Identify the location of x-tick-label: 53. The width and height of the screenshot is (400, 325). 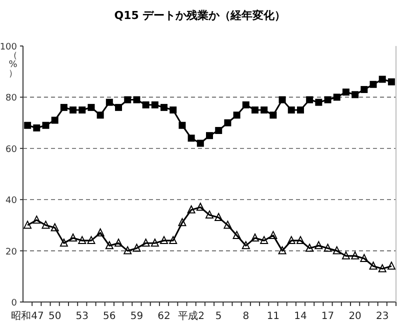
(82, 316).